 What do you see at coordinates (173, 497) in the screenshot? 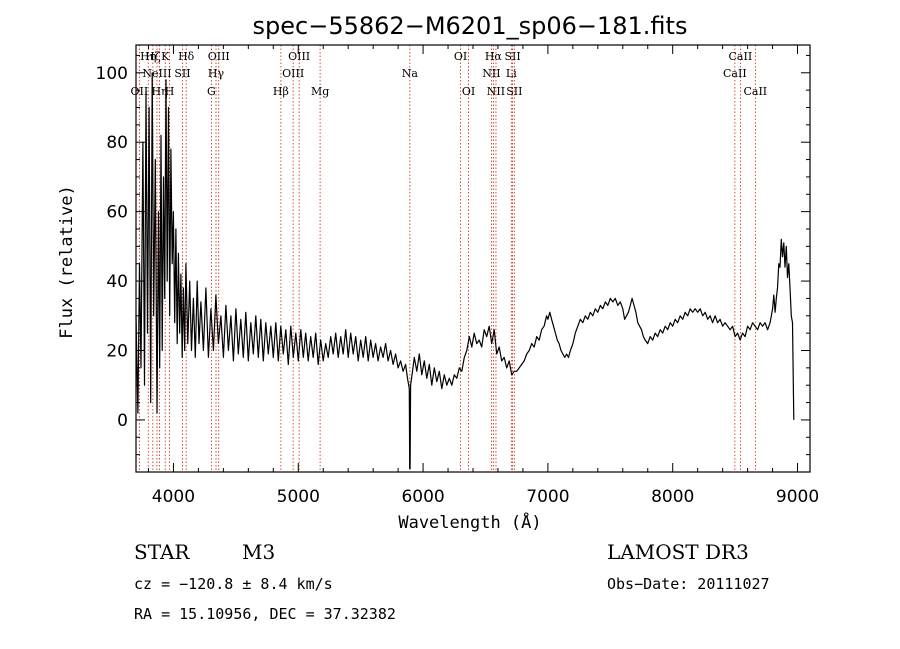
I see `x-tick-label: 4000` at bounding box center [173, 497].